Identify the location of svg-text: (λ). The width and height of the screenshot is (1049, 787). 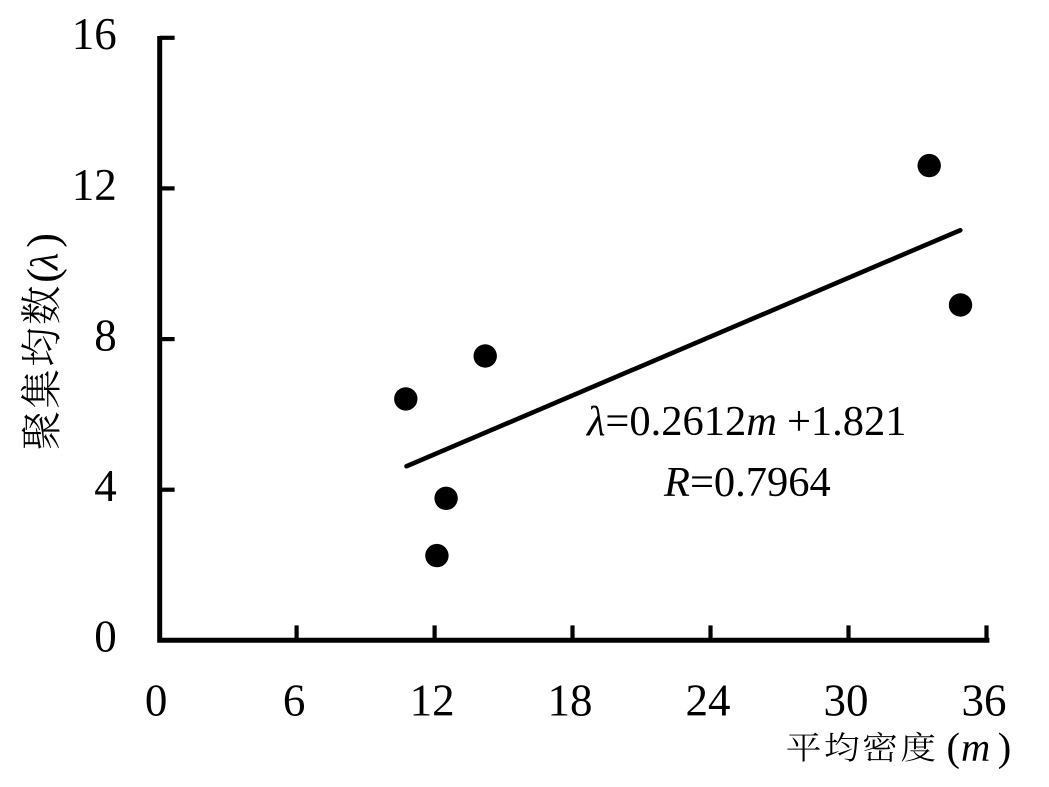
(43, 258).